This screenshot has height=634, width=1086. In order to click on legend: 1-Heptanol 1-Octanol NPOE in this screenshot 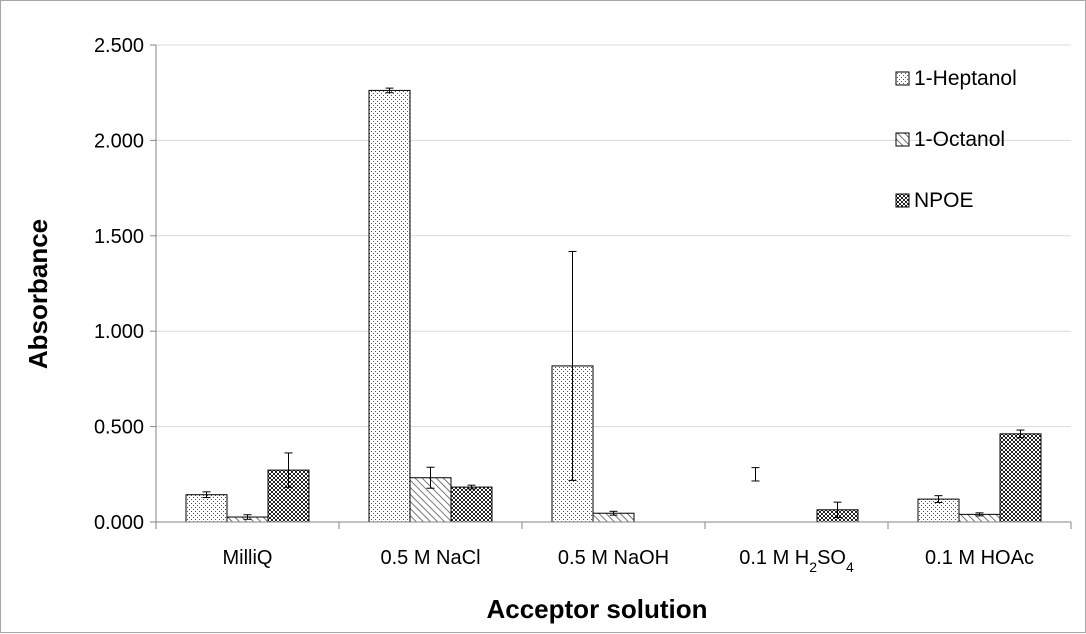, I will do `click(956, 139)`.